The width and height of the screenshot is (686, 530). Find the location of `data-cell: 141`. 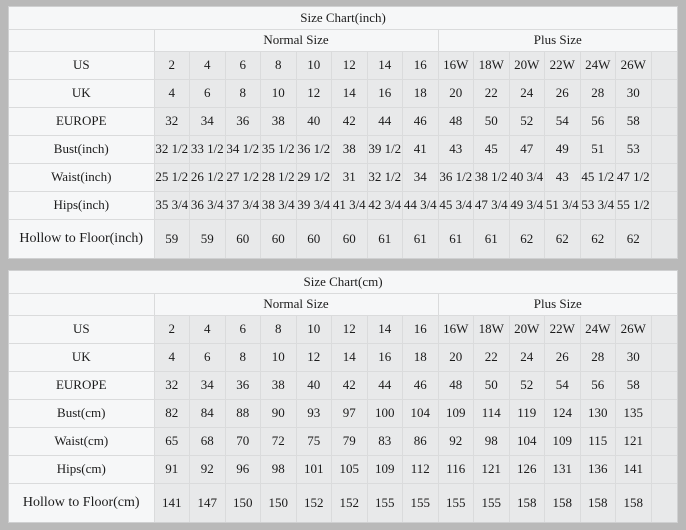

data-cell: 141 is located at coordinates (633, 469).